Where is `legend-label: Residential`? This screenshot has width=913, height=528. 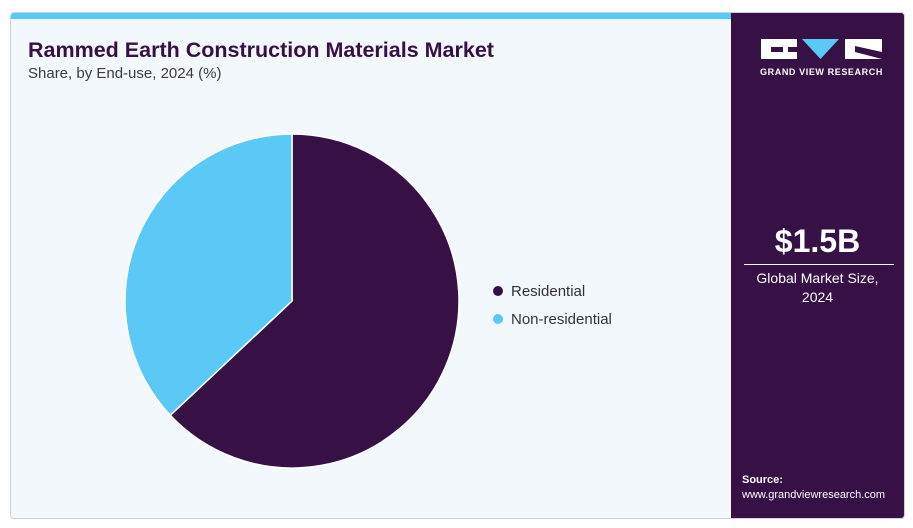
legend-label: Residential is located at coordinates (548, 291).